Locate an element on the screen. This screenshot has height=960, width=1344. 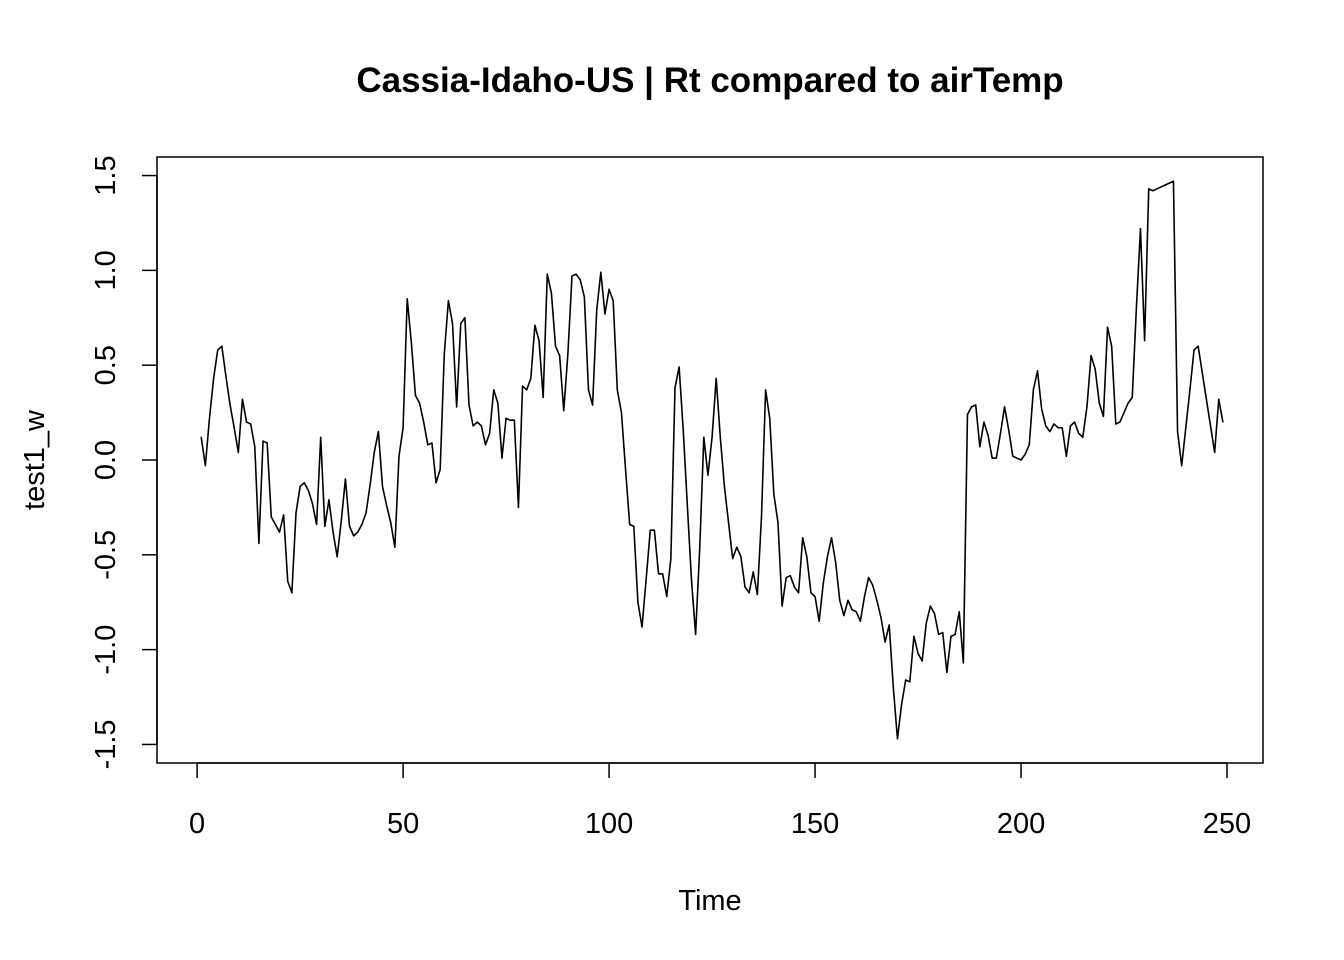
y-axis-label: test1_w is located at coordinates (35, 459).